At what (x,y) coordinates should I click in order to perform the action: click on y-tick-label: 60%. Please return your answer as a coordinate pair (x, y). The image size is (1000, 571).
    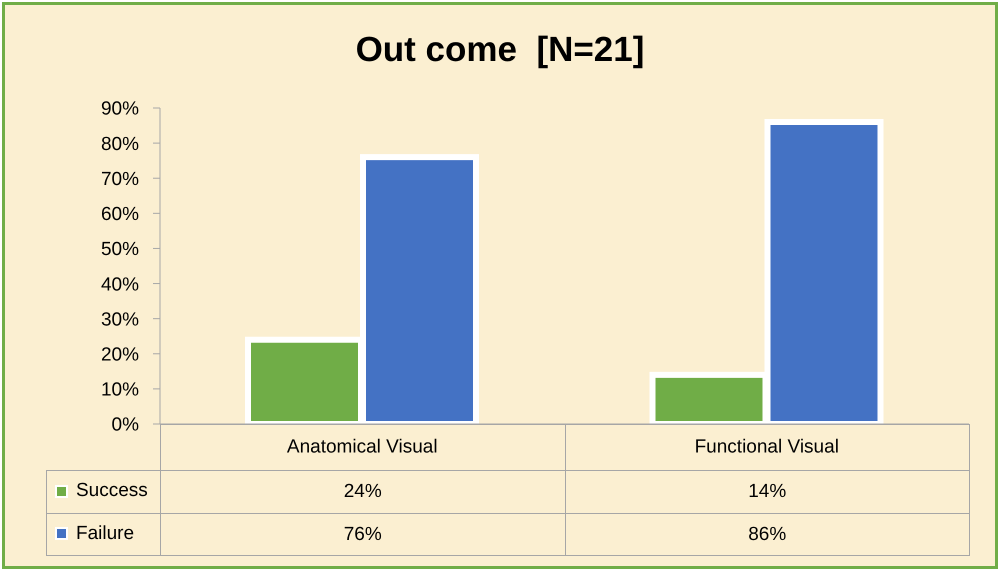
    Looking at the image, I should click on (120, 215).